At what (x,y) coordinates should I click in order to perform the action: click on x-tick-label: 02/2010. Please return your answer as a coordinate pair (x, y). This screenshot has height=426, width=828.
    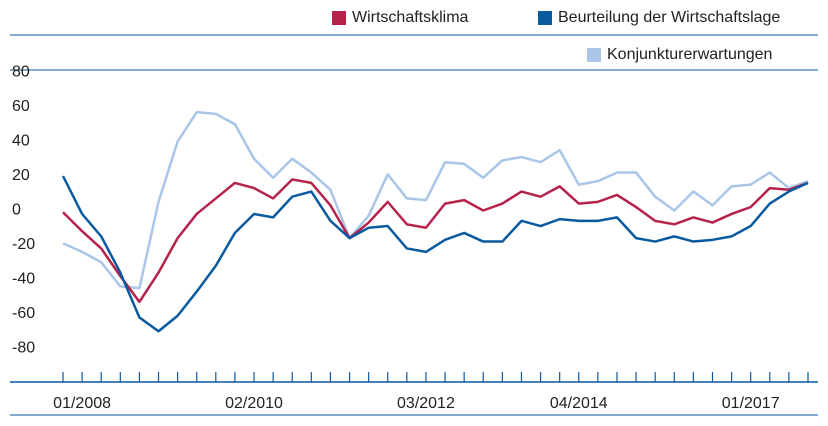
    Looking at the image, I should click on (254, 403).